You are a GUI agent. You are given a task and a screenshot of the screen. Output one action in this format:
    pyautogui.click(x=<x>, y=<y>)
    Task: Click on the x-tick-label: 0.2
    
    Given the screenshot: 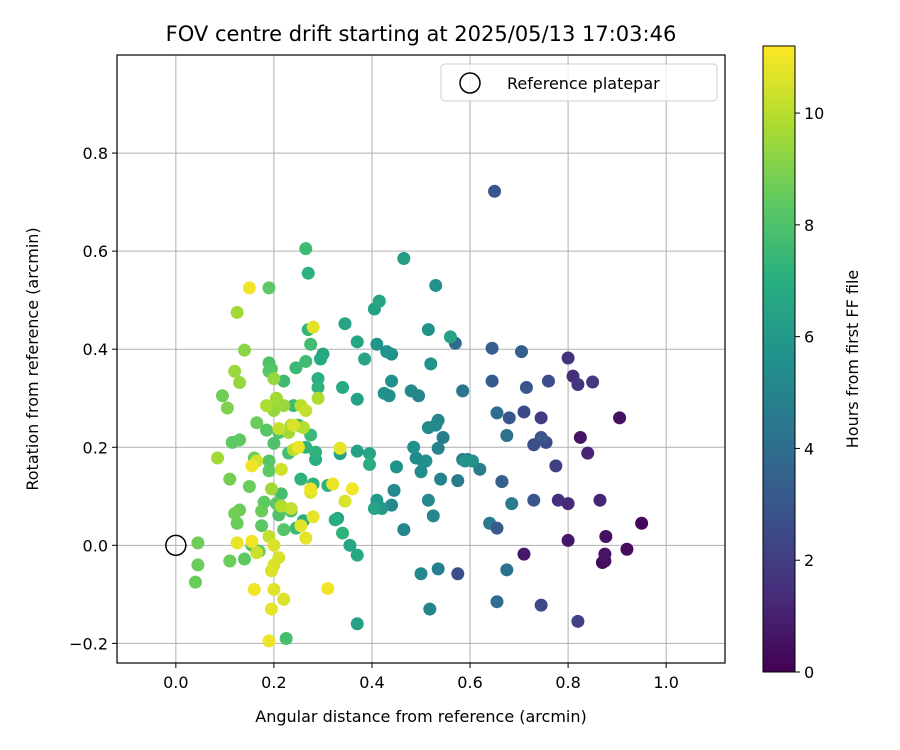 What is the action you would take?
    pyautogui.click(x=273, y=682)
    